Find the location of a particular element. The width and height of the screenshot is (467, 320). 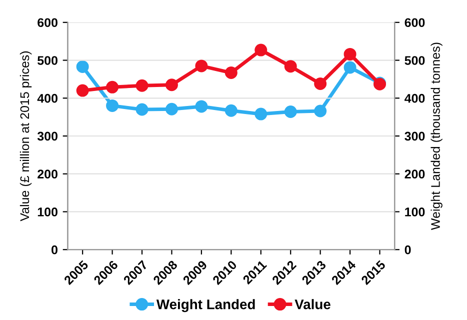

y-tick-label: 100 is located at coordinates (48, 212).